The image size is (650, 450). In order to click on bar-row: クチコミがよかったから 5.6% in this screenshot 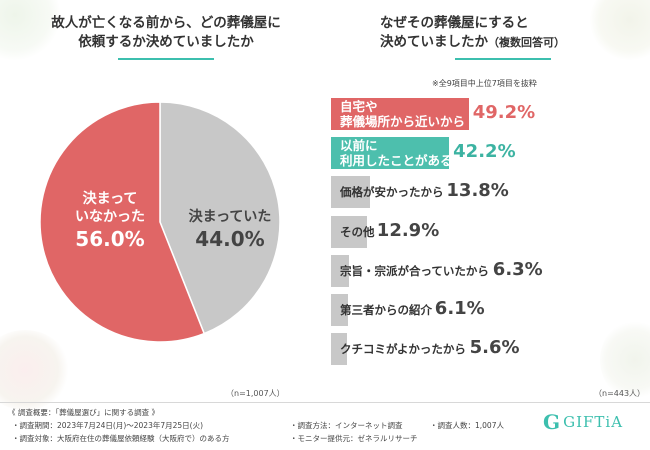, I will do `click(481, 349)`.